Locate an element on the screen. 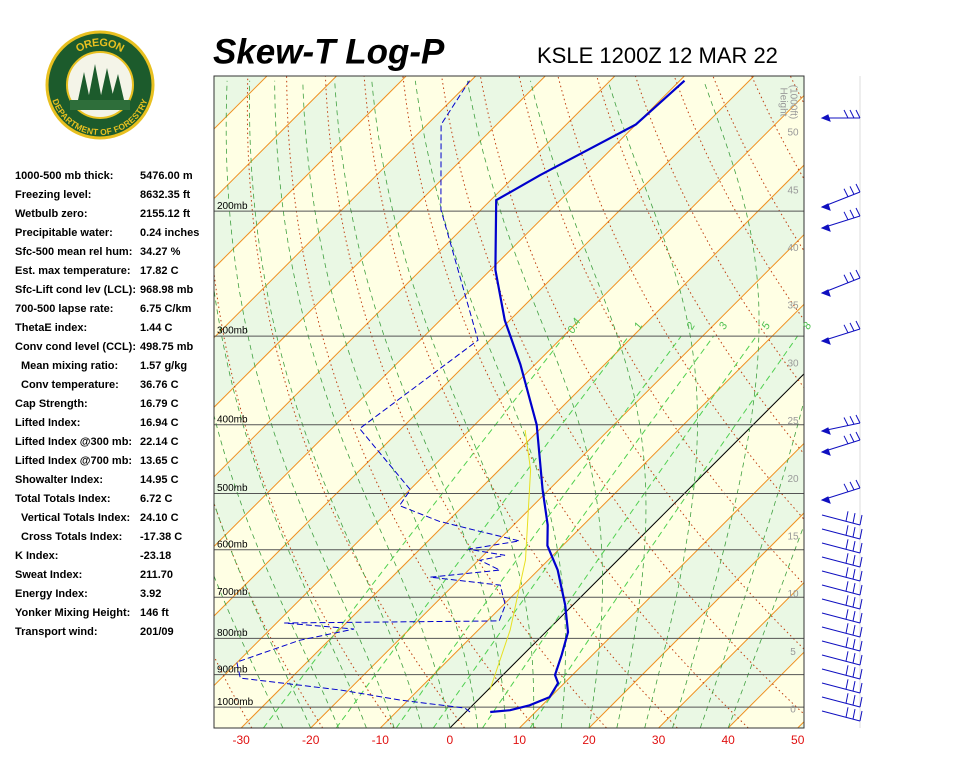 The image size is (960, 773). logo: OREGON DEPARTMENT OF FORESTRY is located at coordinates (100, 85).